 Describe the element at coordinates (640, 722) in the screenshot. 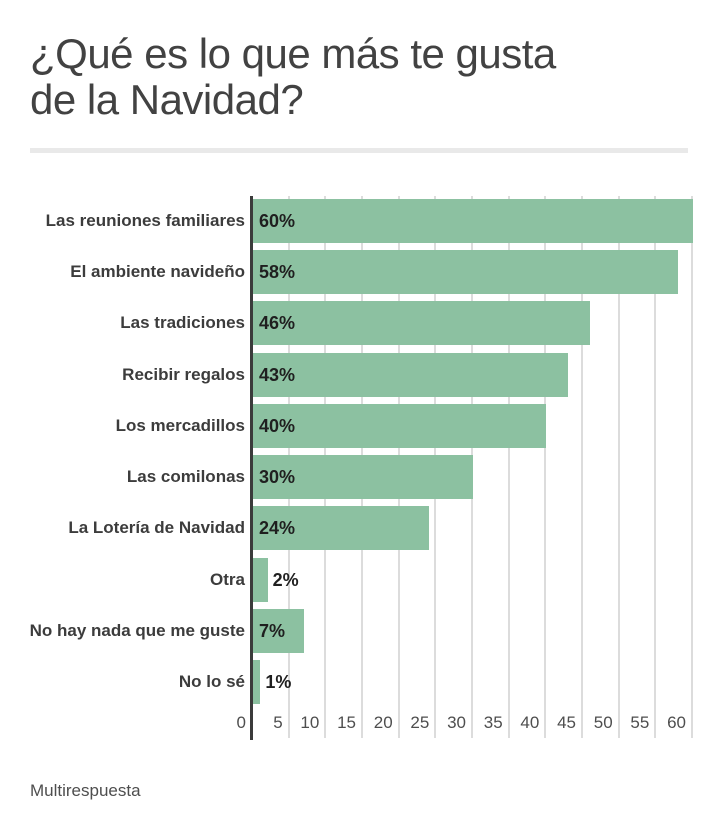

I see `x-axis-tick-label: 55` at that location.